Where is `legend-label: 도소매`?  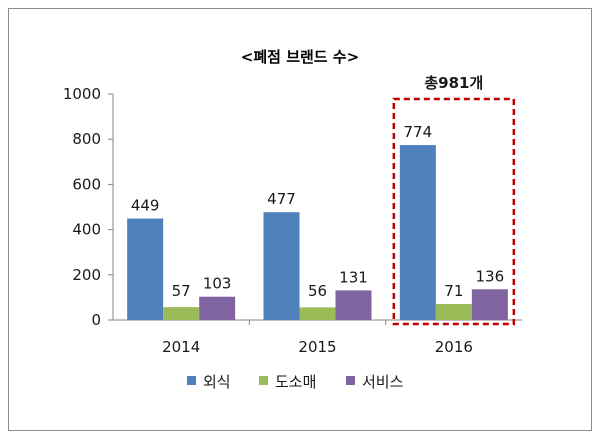 legend-label: 도소매 is located at coordinates (295, 382).